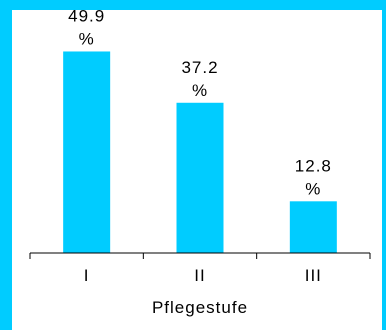  What do you see at coordinates (200, 307) in the screenshot?
I see `x-axis-label: Pflegestufe` at bounding box center [200, 307].